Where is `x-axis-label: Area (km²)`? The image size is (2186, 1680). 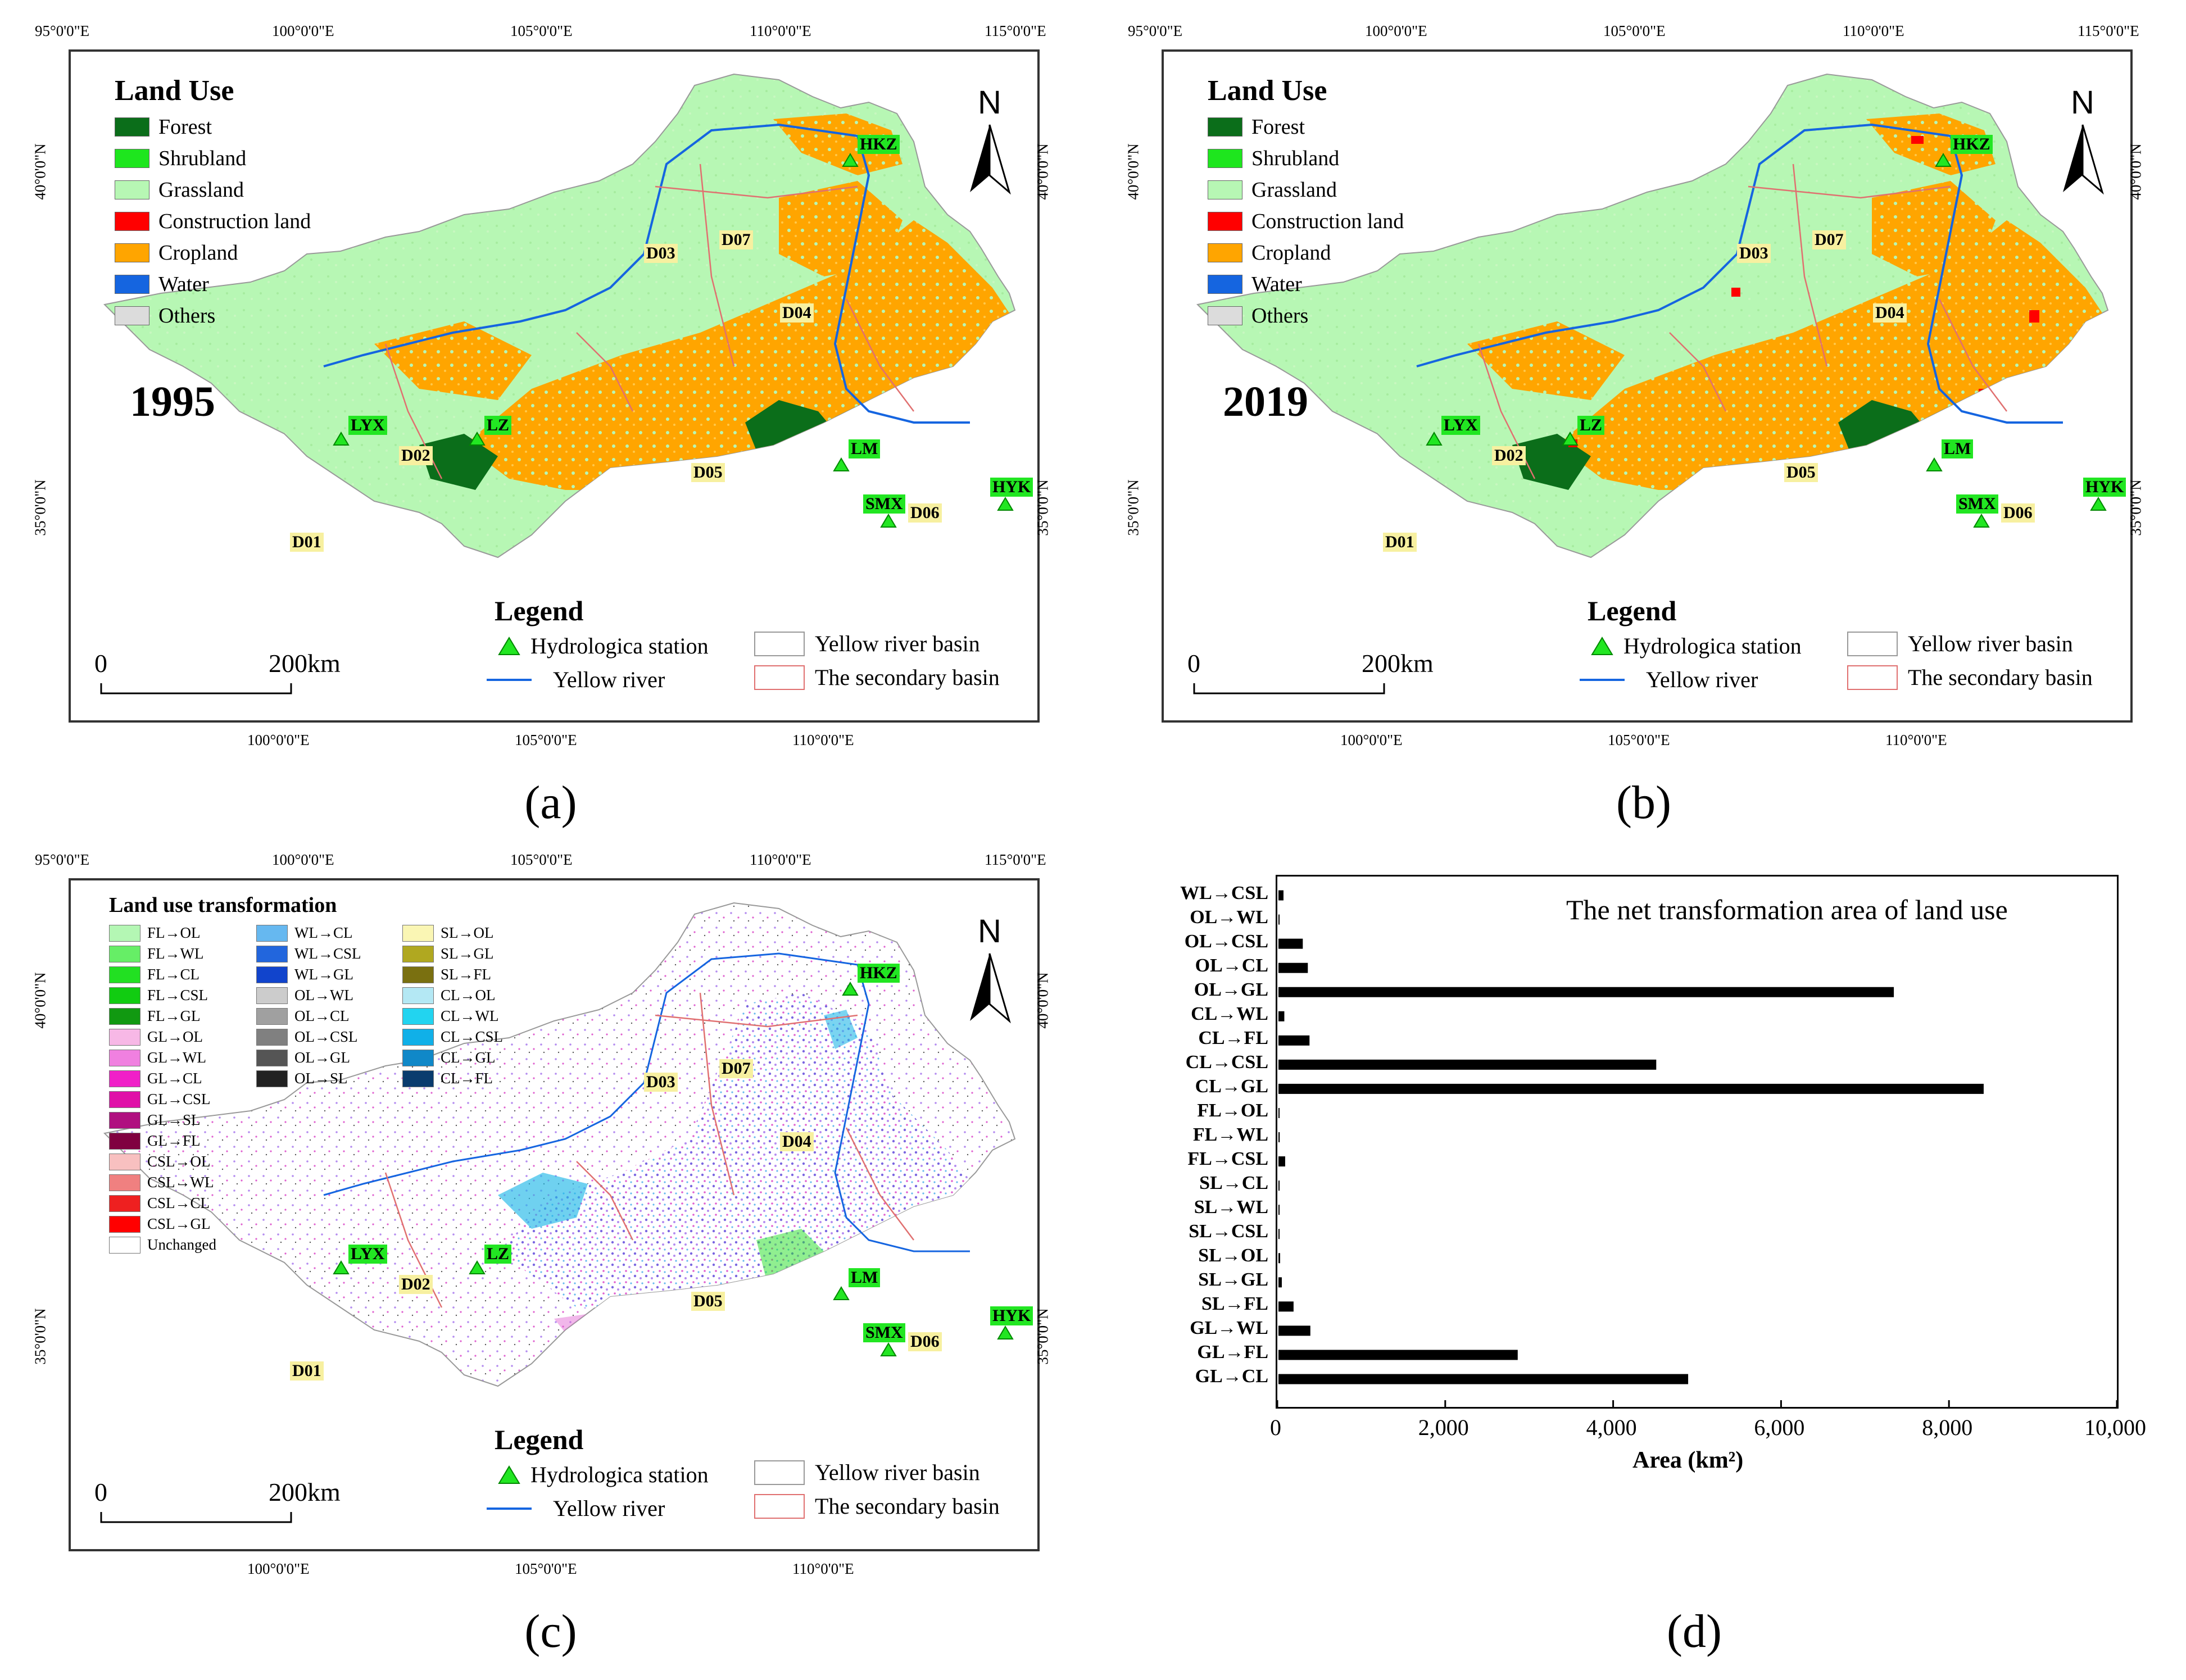
x-axis-label: Area (km²) is located at coordinates (1688, 1460).